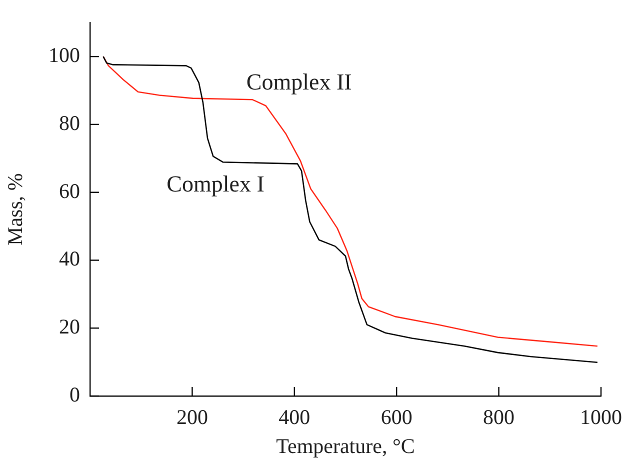 Image resolution: width=632 pixels, height=464 pixels. What do you see at coordinates (299, 82) in the screenshot?
I see `series-label: Complex II` at bounding box center [299, 82].